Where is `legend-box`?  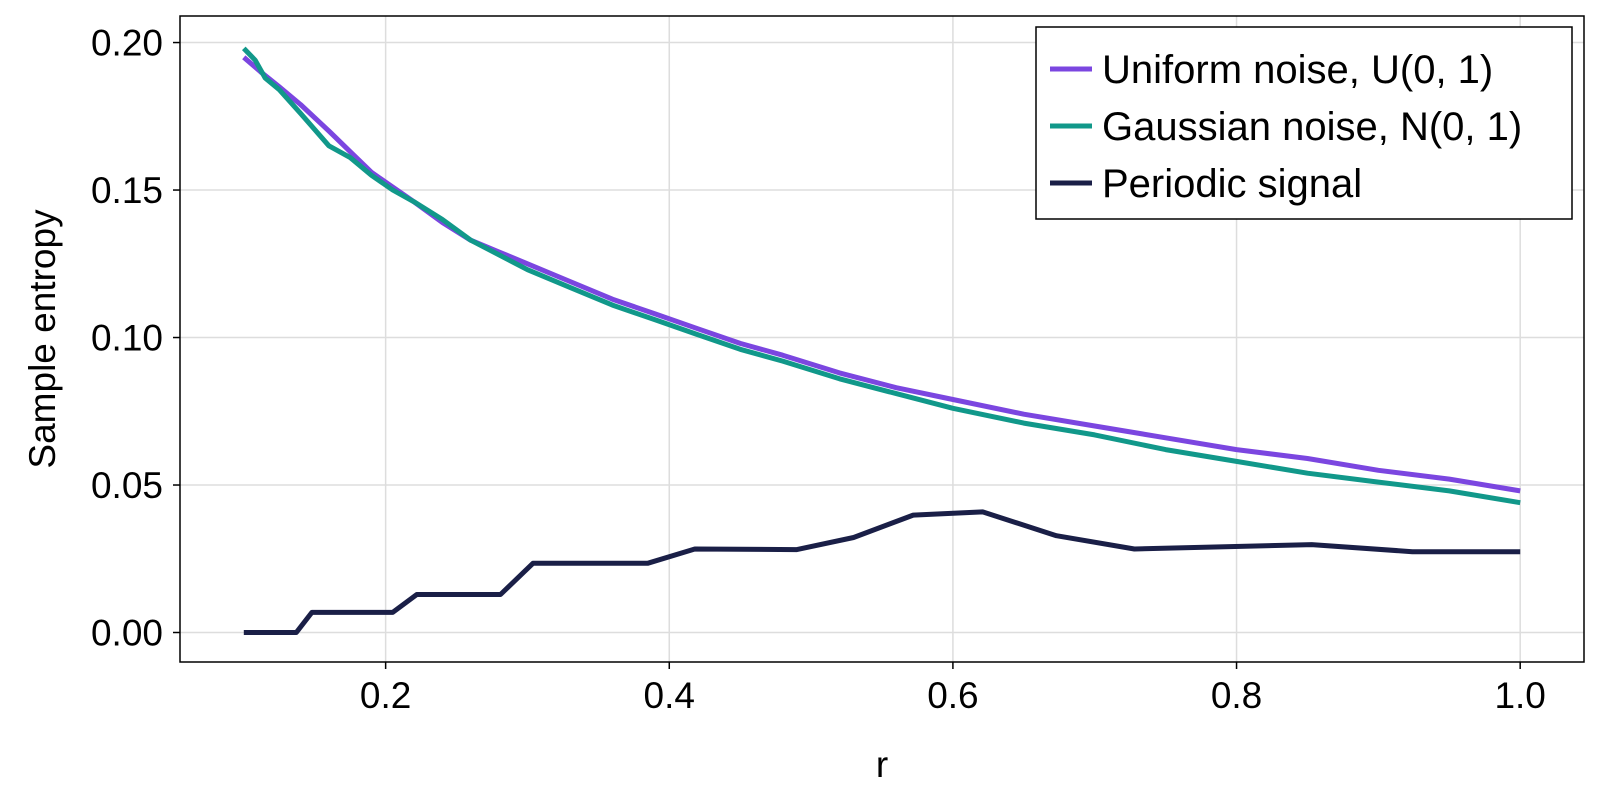
legend-box is located at coordinates (1304, 123).